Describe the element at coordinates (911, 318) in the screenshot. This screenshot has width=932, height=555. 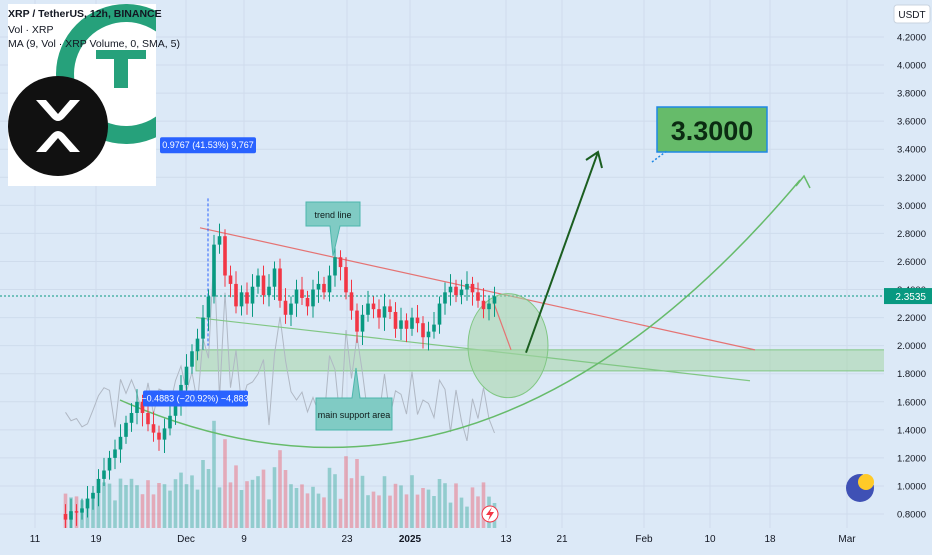
I see `y-tick-label: 2.2000` at that location.